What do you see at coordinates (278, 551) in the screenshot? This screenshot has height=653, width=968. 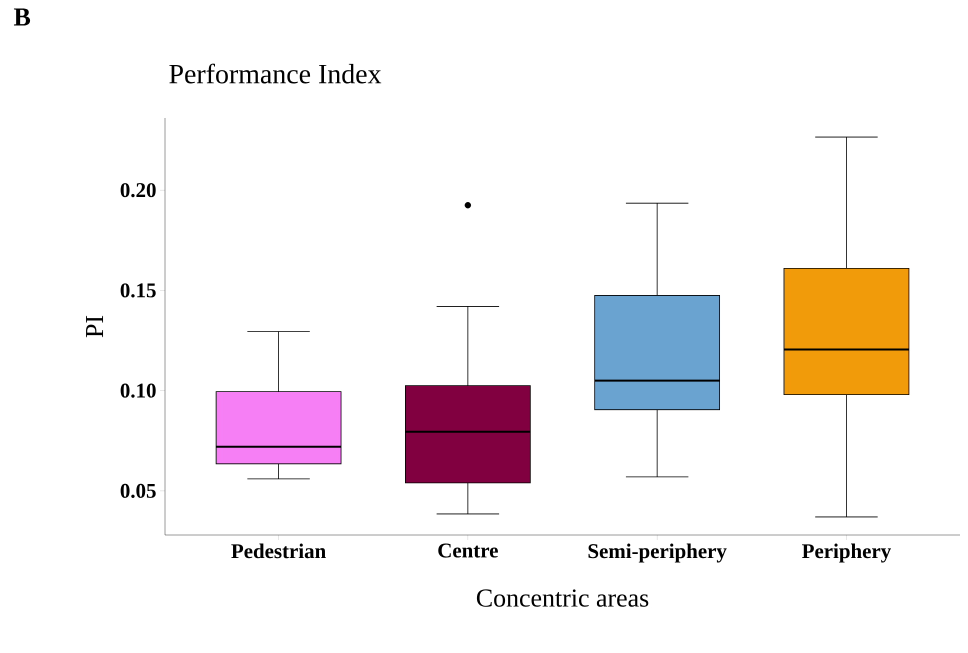 I see `x-tick-label: Pedestrian` at bounding box center [278, 551].